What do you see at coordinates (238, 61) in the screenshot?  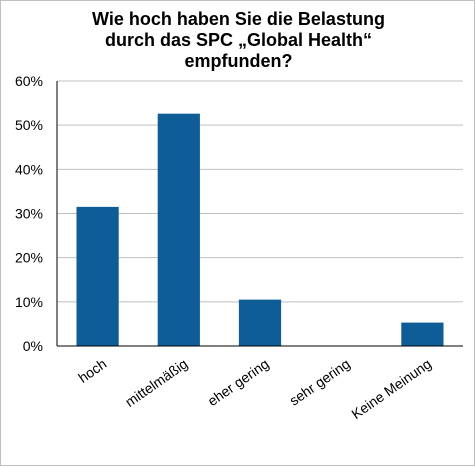 I see `chart-title-line-3: empfunden?` at bounding box center [238, 61].